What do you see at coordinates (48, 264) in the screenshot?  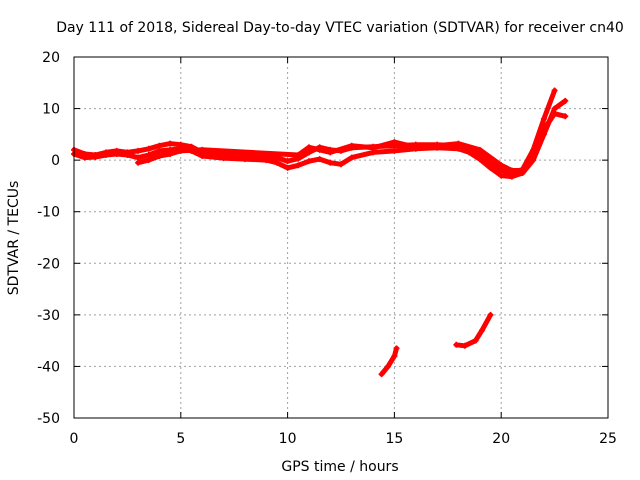 I see `y-tick-label: -20` at bounding box center [48, 264].